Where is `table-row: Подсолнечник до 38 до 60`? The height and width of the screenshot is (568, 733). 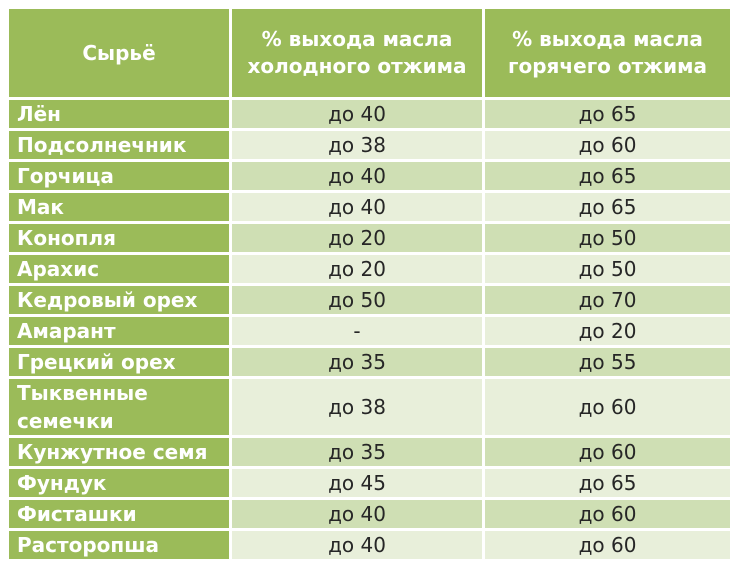
table-row: Подсолнечник до 38 до 60 is located at coordinates (369, 145).